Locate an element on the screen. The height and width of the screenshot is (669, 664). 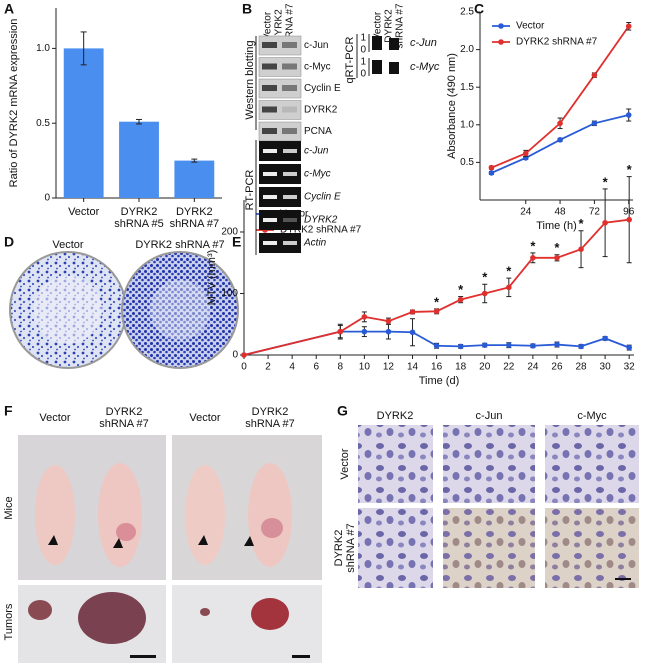
y-tick-label: 1.5 is located at coordinates (467, 87).